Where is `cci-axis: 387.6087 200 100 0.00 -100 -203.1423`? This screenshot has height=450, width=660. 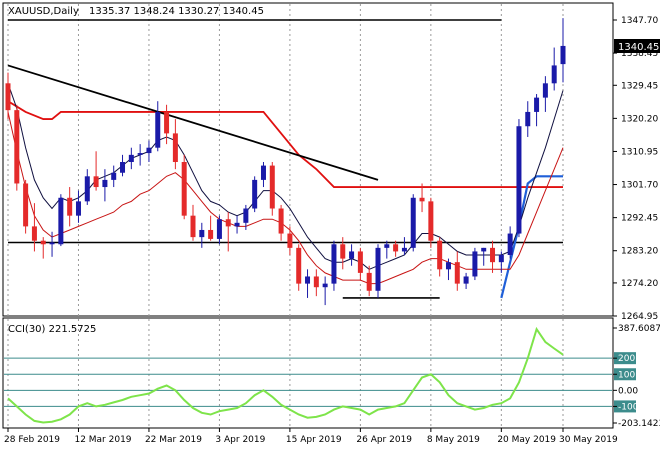 cci-axis: 387.6087 200 100 0.00 -100 -203.1423 is located at coordinates (636, 376).